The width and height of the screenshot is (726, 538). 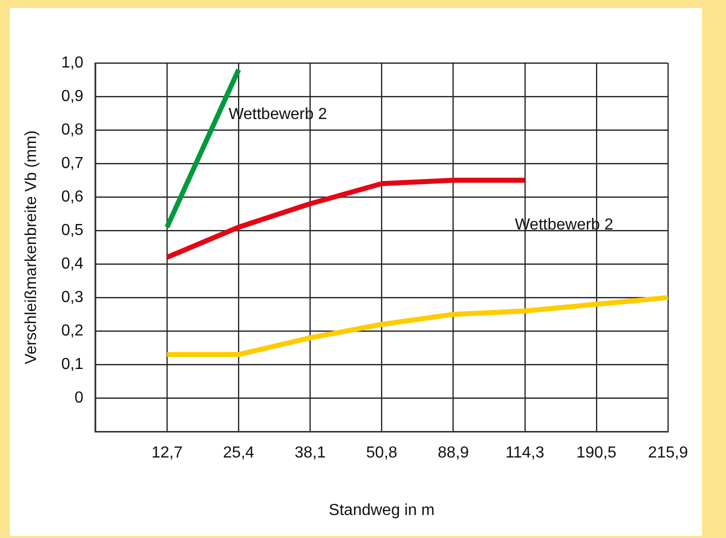 What do you see at coordinates (72, 63) in the screenshot?
I see `y-tick-label: 1,0` at bounding box center [72, 63].